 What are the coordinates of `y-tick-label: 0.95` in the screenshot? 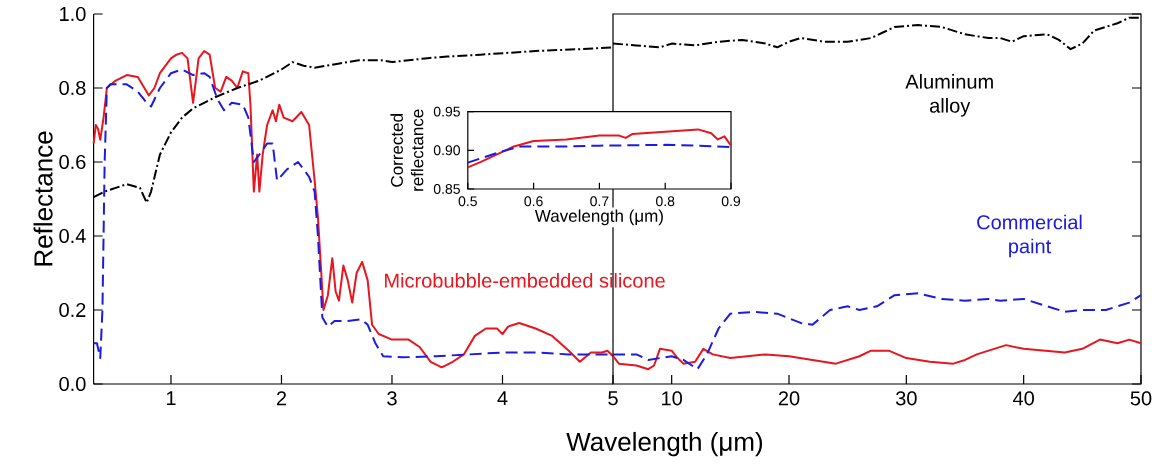 It's located at (446, 111).